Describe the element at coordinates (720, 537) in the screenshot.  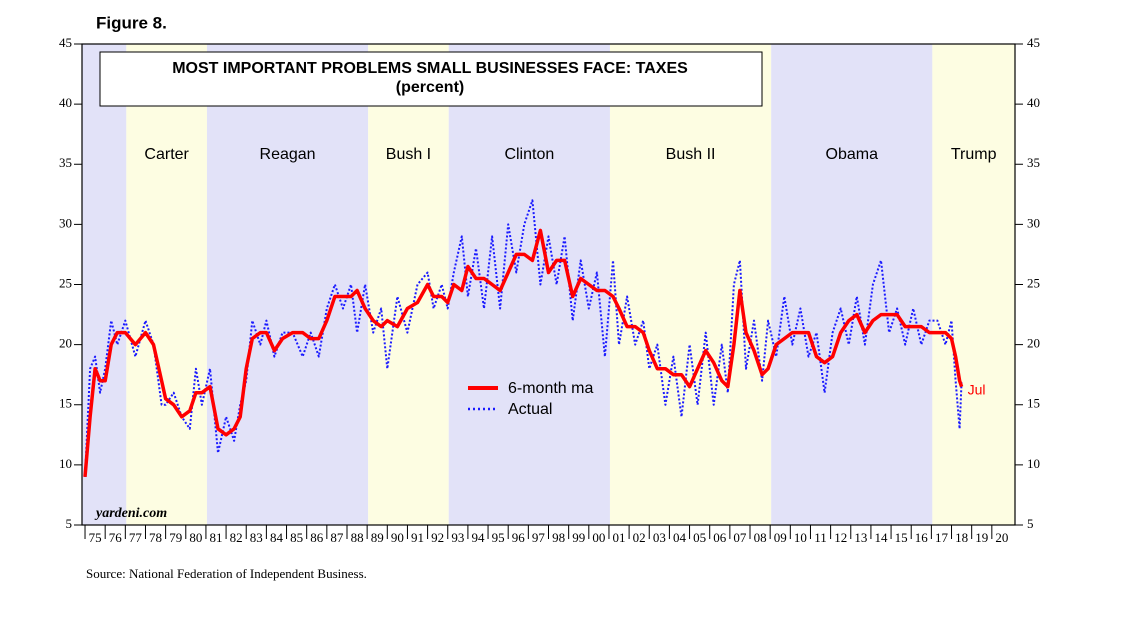
I see `x-tick-label: 06` at that location.